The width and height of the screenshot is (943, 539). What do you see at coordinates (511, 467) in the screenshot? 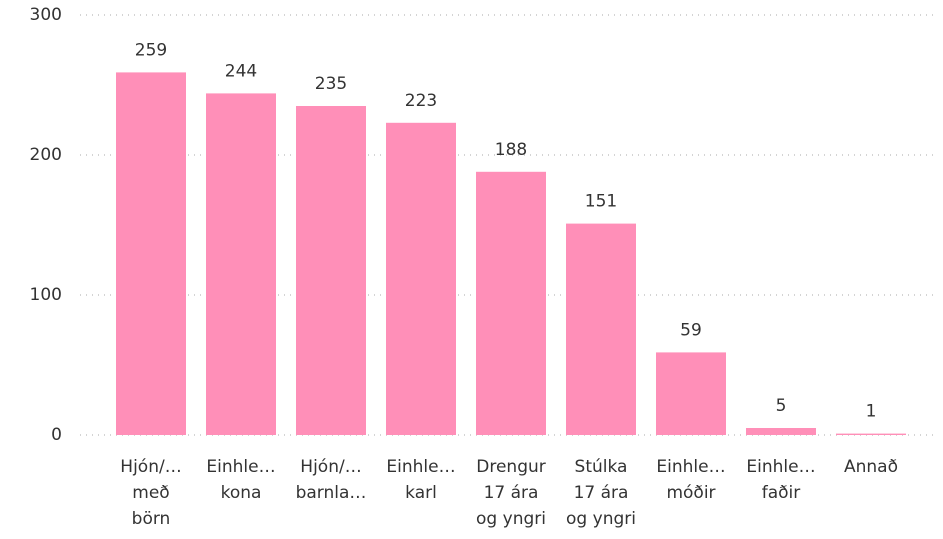
I see `x-tick-label-line: Drengur` at bounding box center [511, 467].